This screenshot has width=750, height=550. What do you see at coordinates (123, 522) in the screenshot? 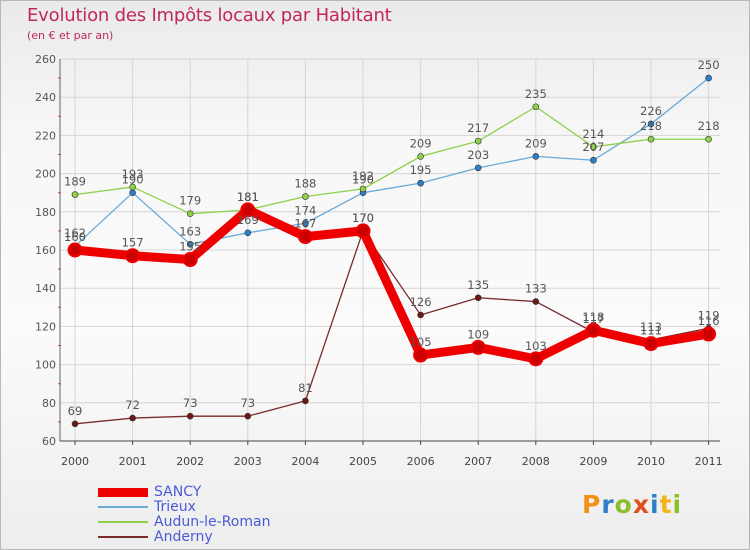
I see `legend-swatch-audun` at bounding box center [123, 522].